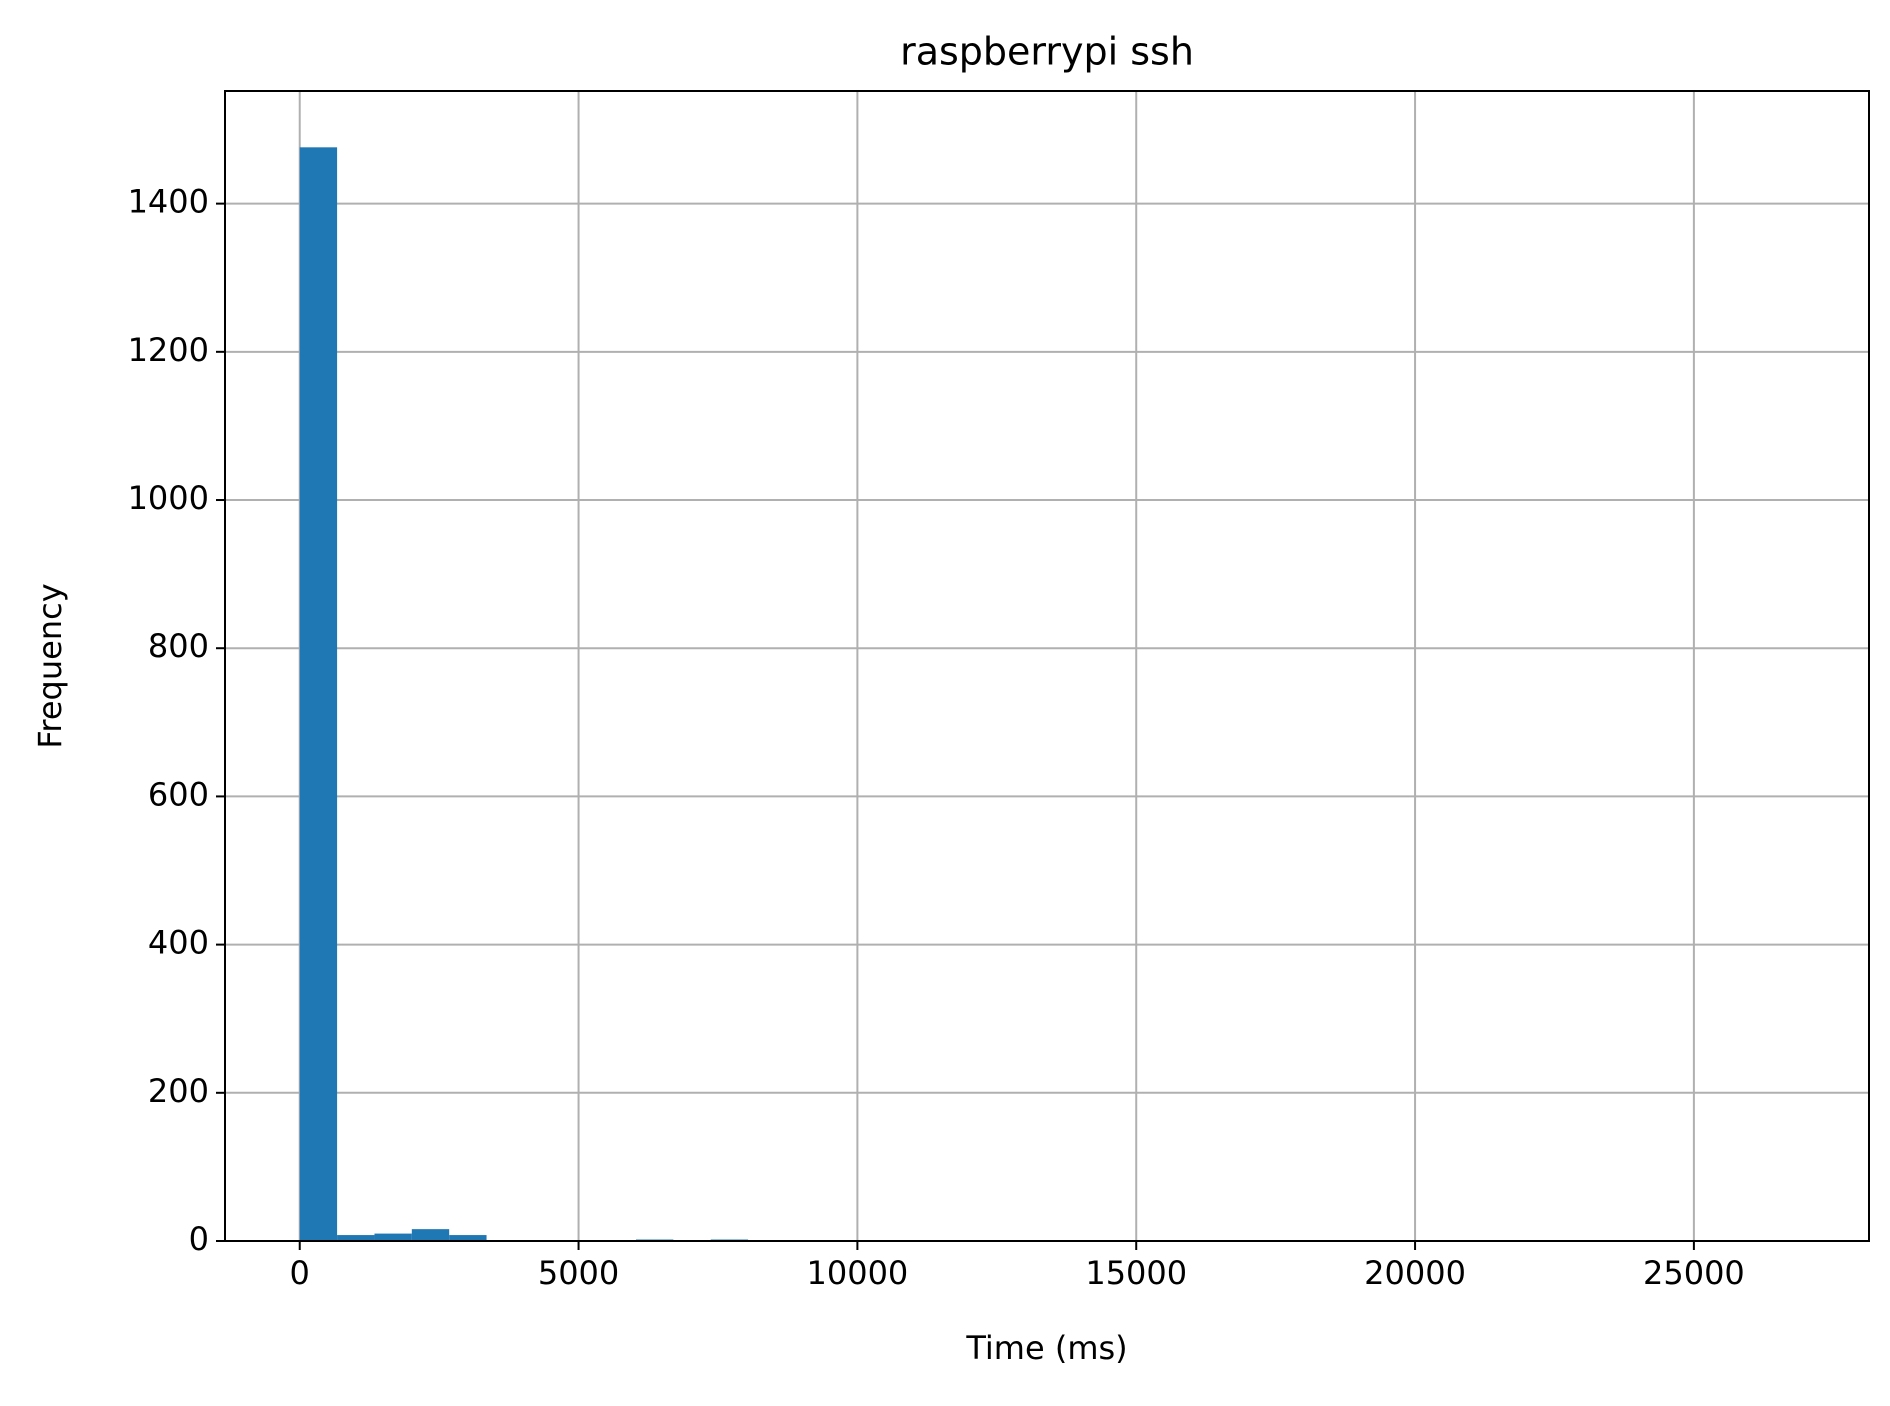 This screenshot has width=1890, height=1406. I want to click on y-tick-label: 0, so click(199, 1239).